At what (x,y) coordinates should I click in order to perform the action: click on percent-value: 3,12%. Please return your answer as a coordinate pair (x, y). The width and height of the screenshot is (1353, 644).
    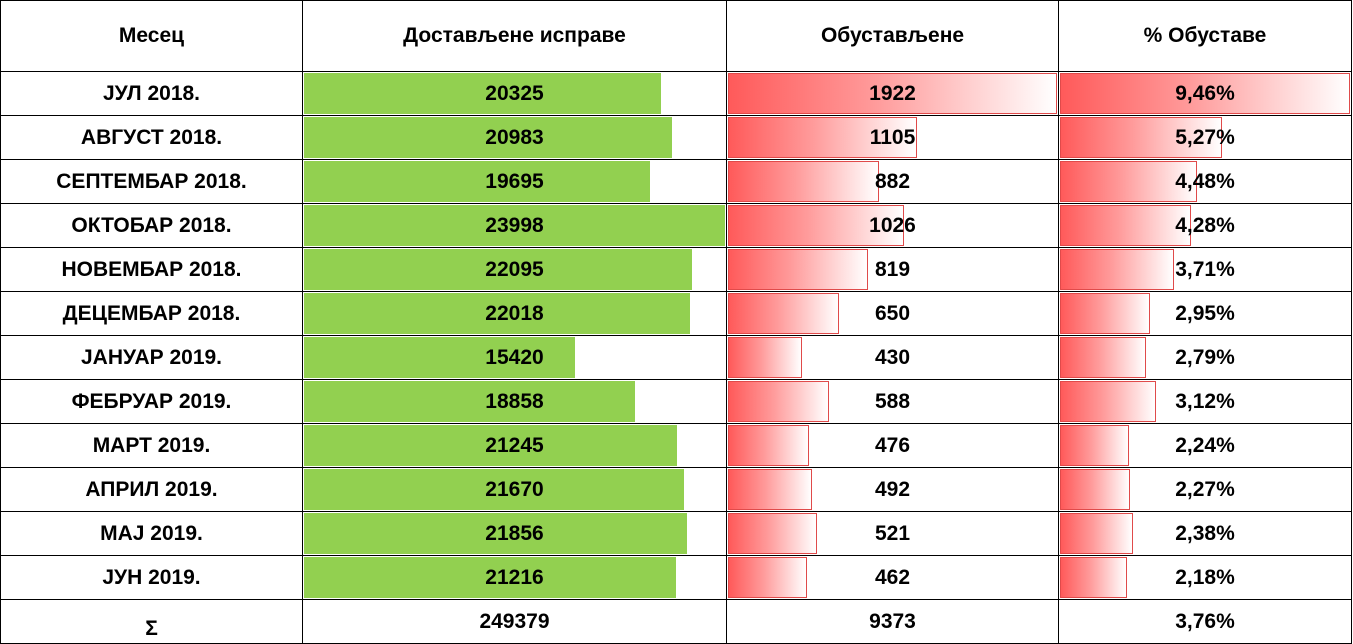
    Looking at the image, I should click on (1205, 401).